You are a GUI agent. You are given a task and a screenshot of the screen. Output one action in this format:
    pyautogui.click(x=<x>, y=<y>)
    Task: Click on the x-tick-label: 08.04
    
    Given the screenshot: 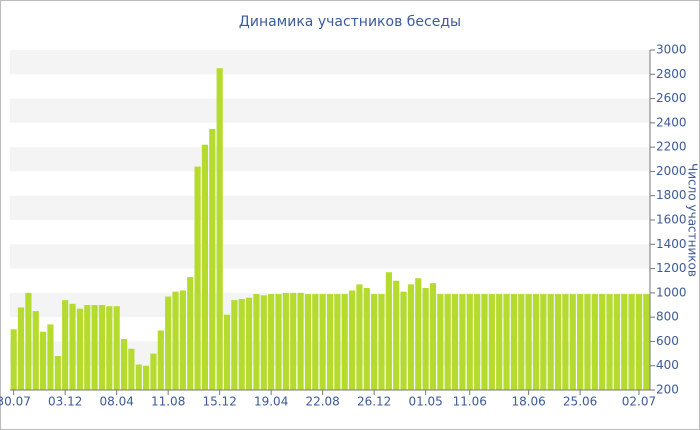 What is the action you would take?
    pyautogui.click(x=116, y=402)
    